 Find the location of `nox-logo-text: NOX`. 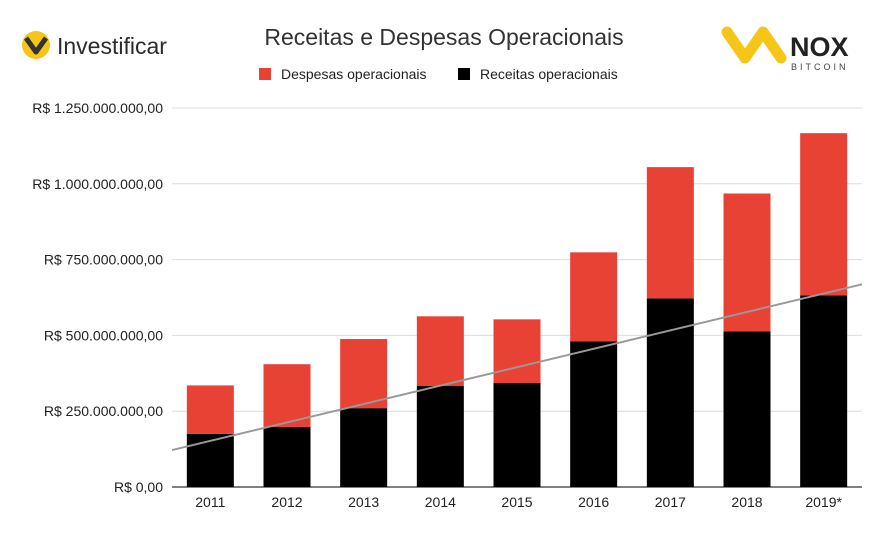

nox-logo-text: NOX is located at coordinates (819, 47).